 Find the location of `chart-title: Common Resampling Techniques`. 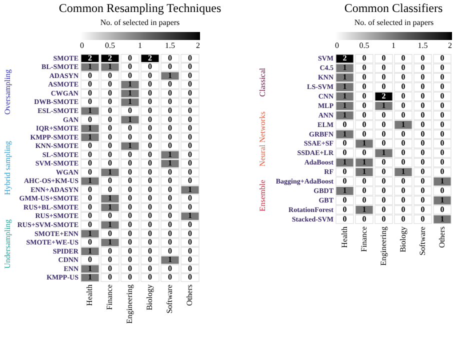

chart-title: Common Resampling Techniques is located at coordinates (140, 8).